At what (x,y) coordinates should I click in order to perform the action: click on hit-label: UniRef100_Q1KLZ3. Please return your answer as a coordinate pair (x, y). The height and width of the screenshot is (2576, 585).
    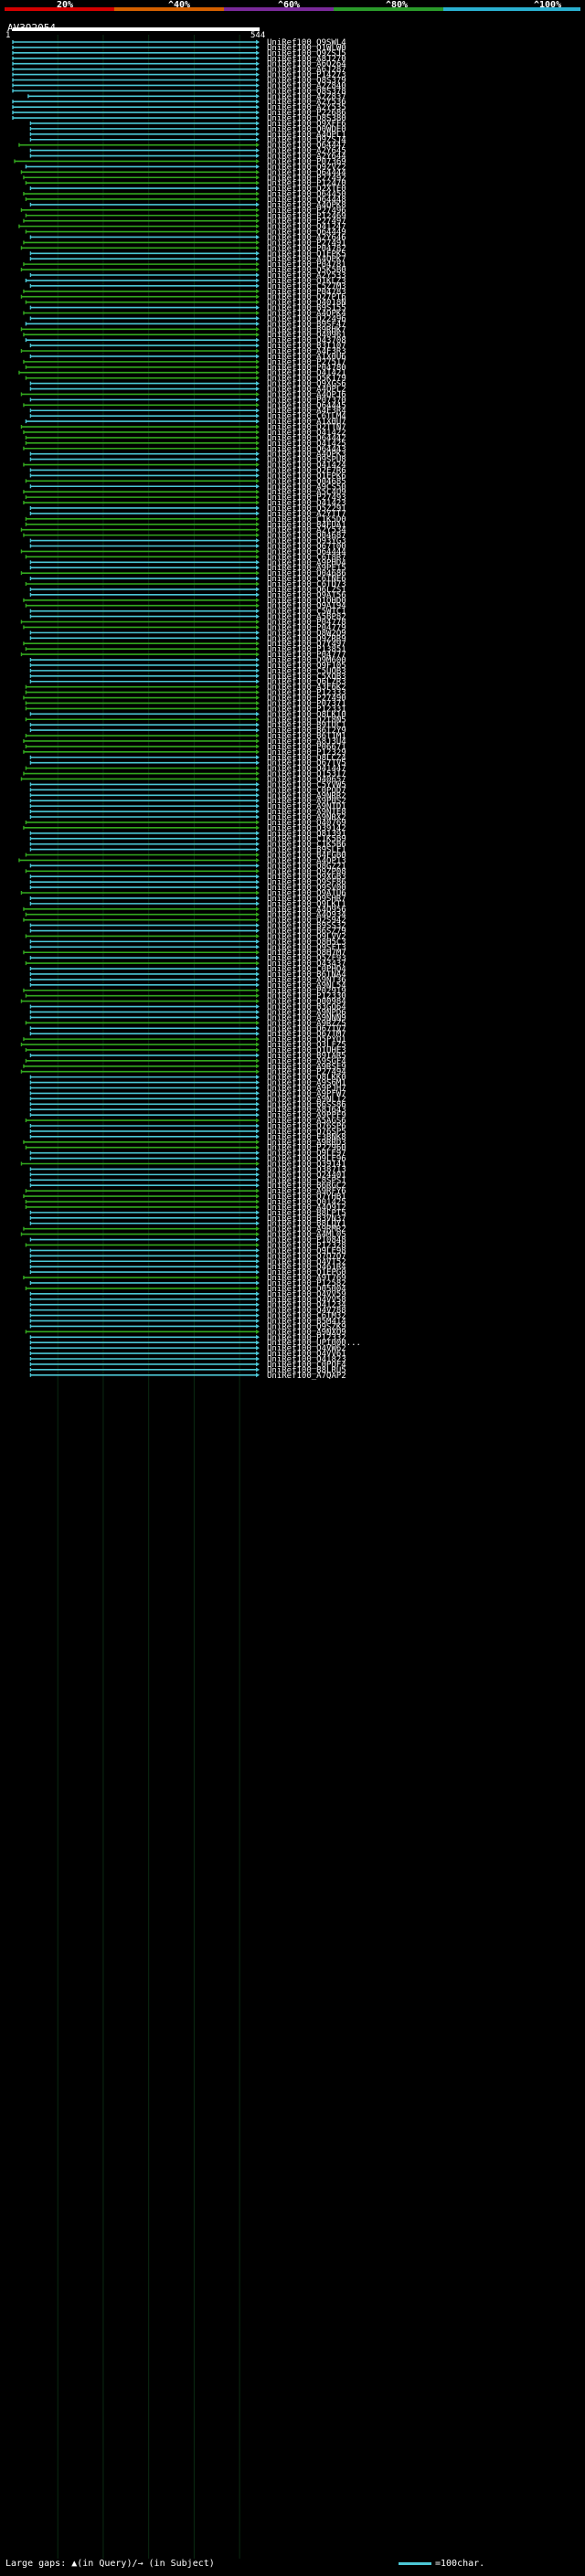
    Looking at the image, I should click on (307, 281).